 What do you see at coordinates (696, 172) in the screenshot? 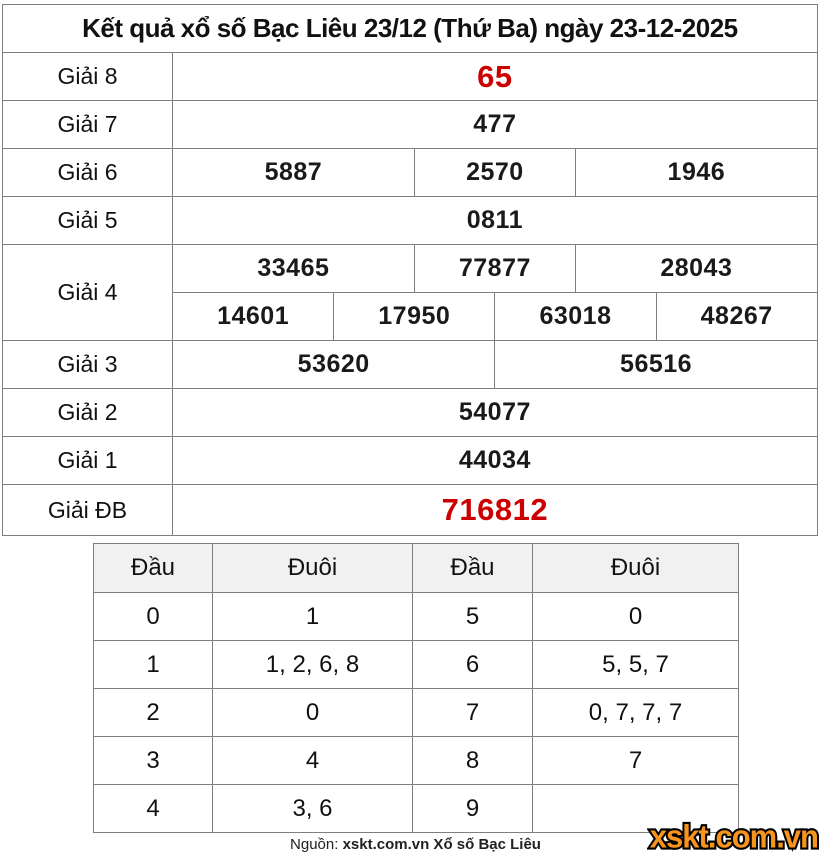
I see `prize-value-g6-3: 1946` at bounding box center [696, 172].